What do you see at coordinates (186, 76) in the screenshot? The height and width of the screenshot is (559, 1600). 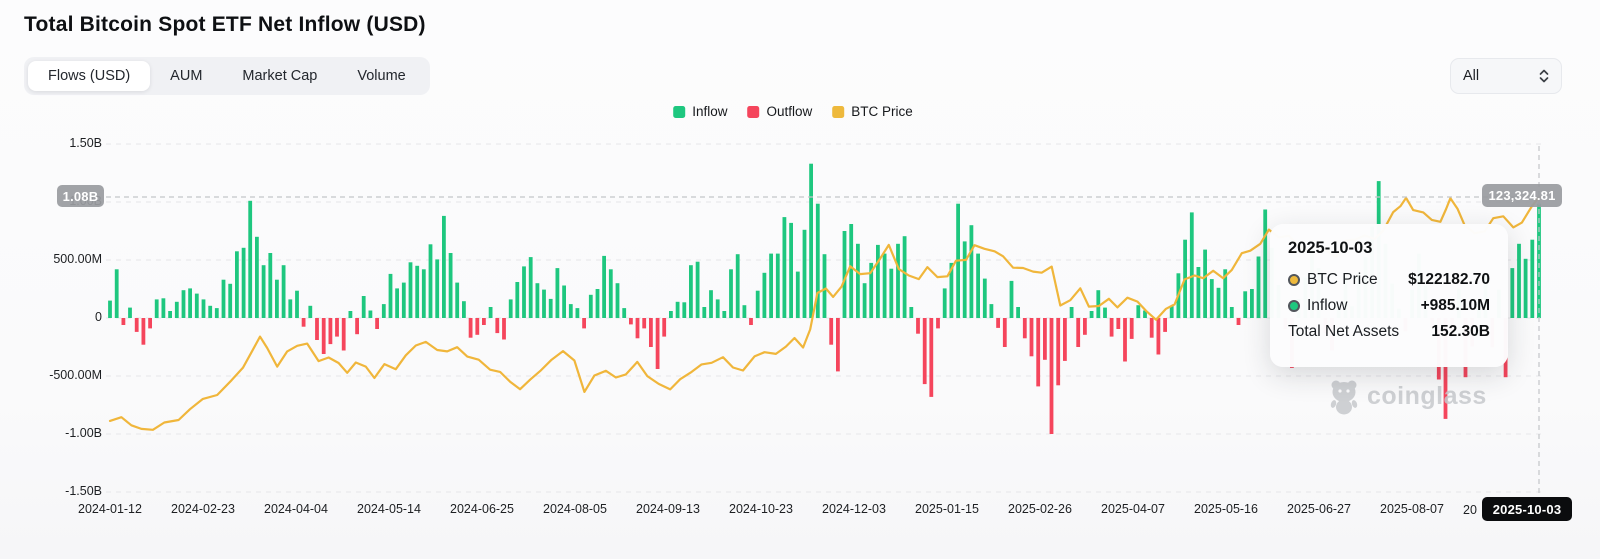 I see `tab-aum: AUM` at bounding box center [186, 76].